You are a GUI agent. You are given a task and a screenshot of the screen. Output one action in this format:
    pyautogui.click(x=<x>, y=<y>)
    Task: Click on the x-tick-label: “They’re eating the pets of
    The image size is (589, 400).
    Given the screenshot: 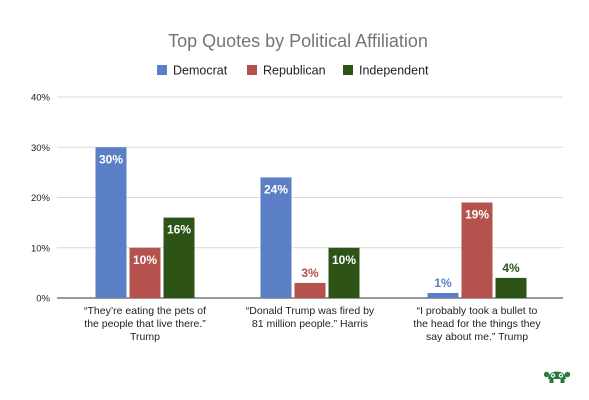 What is the action you would take?
    pyautogui.click(x=145, y=311)
    